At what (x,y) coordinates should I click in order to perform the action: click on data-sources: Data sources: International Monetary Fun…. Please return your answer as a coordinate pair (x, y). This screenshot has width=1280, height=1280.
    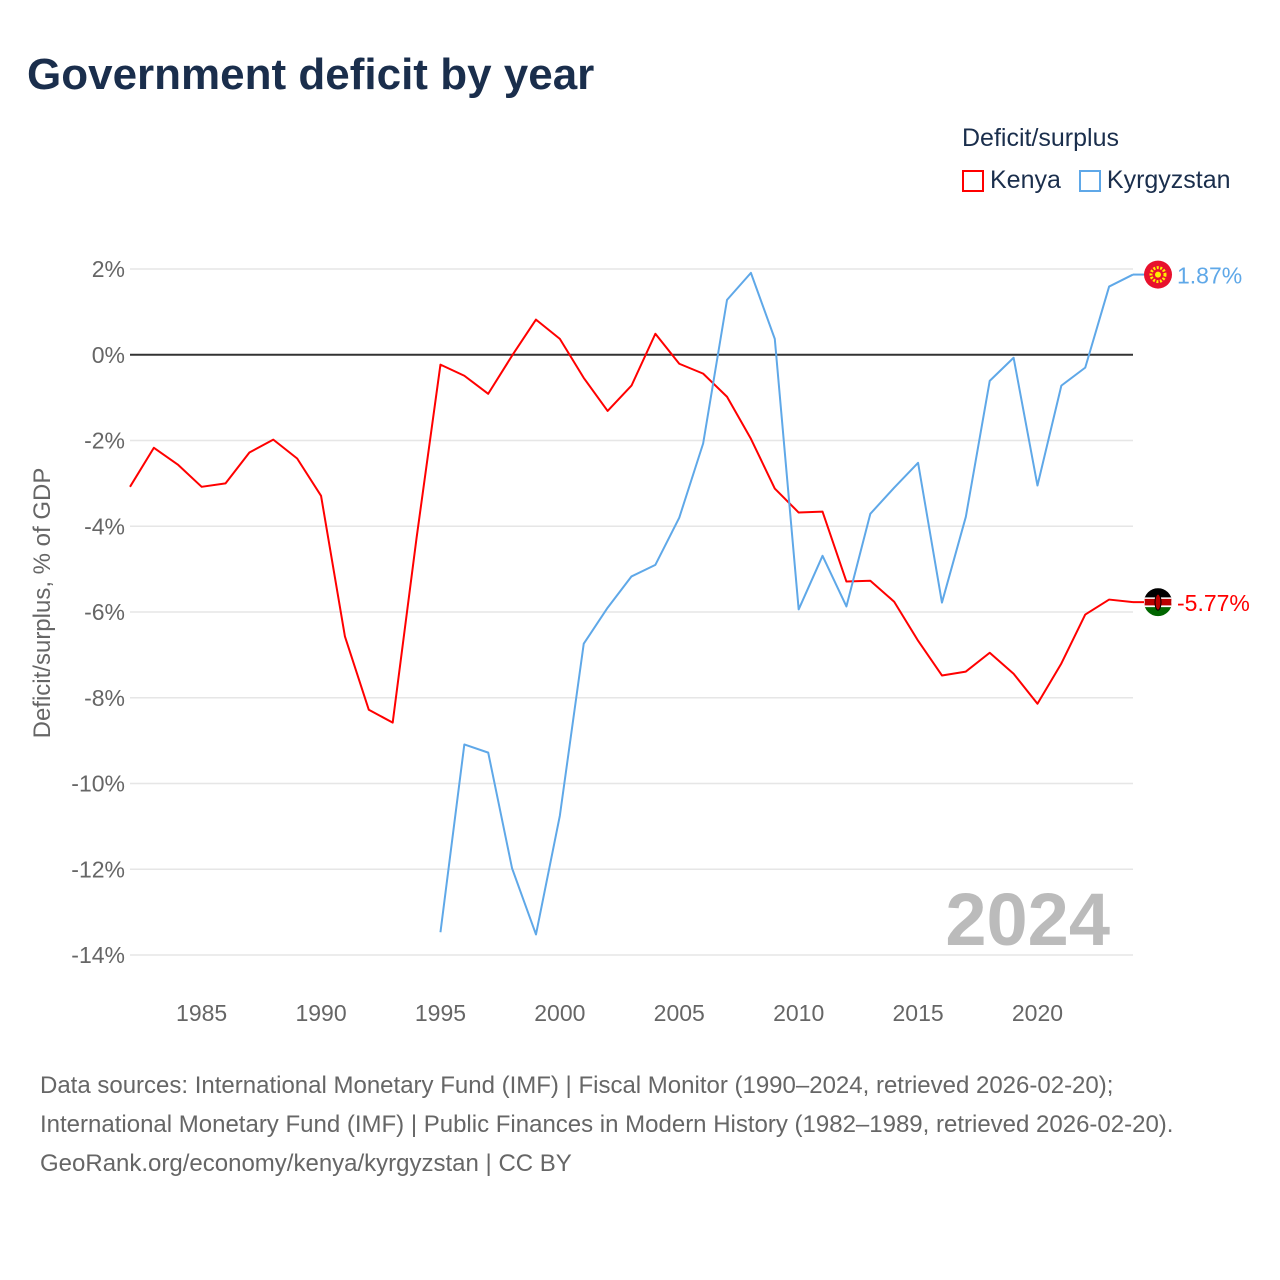
    Looking at the image, I should click on (607, 1105).